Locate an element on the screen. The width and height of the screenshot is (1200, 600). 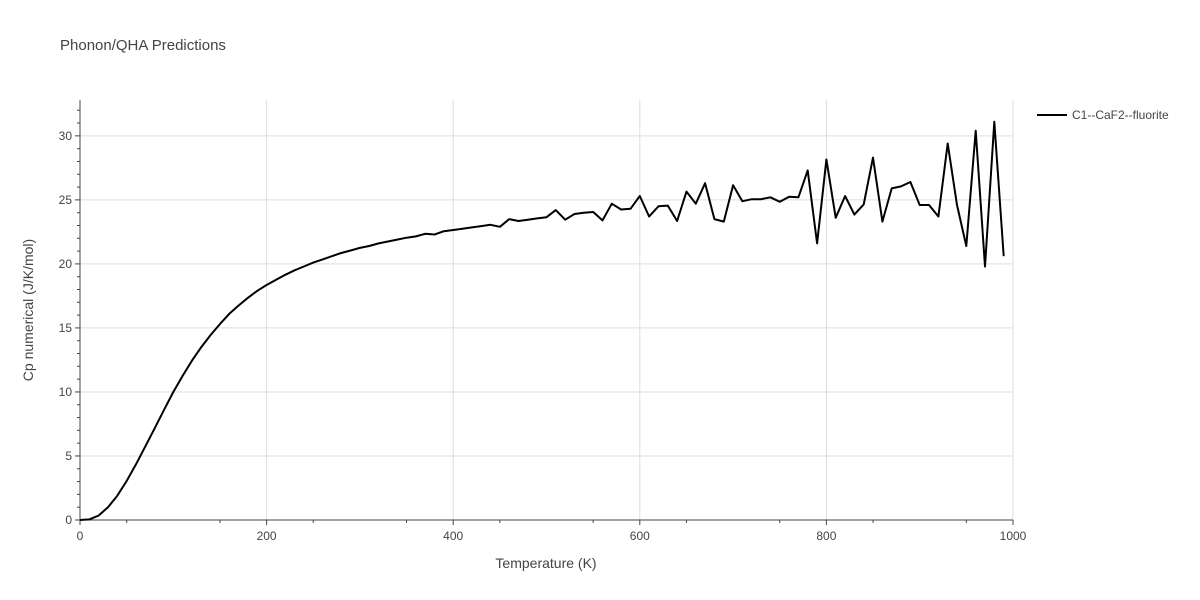
y-tick-label: 30 is located at coordinates (66, 136).